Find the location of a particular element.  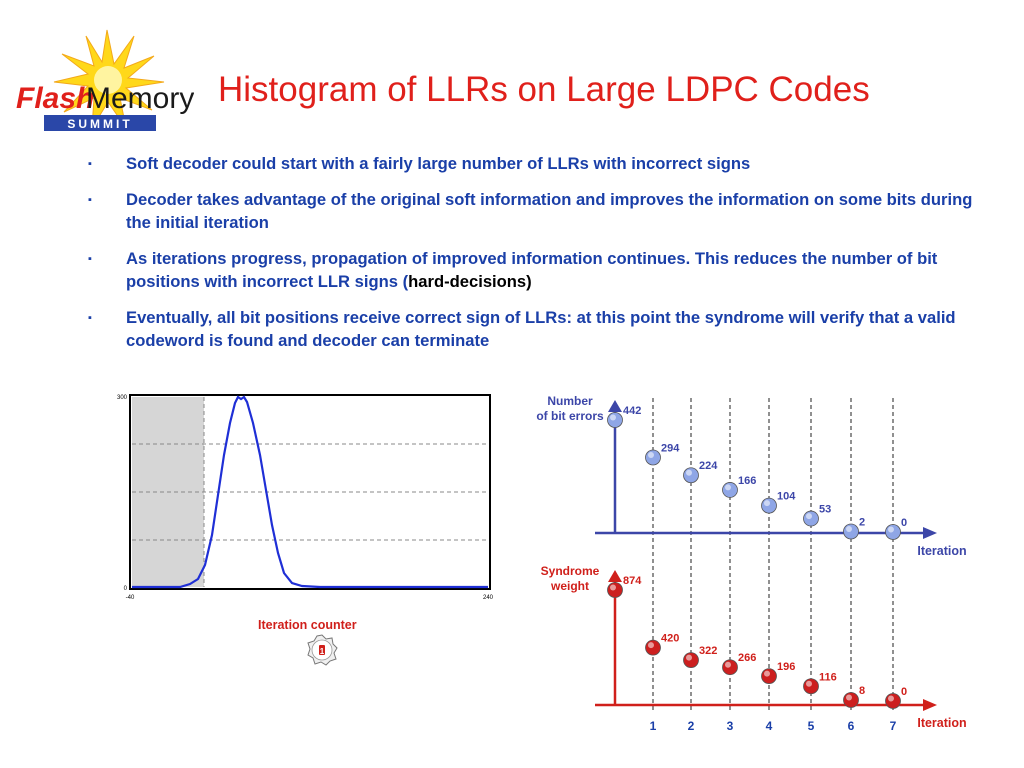

data-label: 442 is located at coordinates (632, 411).